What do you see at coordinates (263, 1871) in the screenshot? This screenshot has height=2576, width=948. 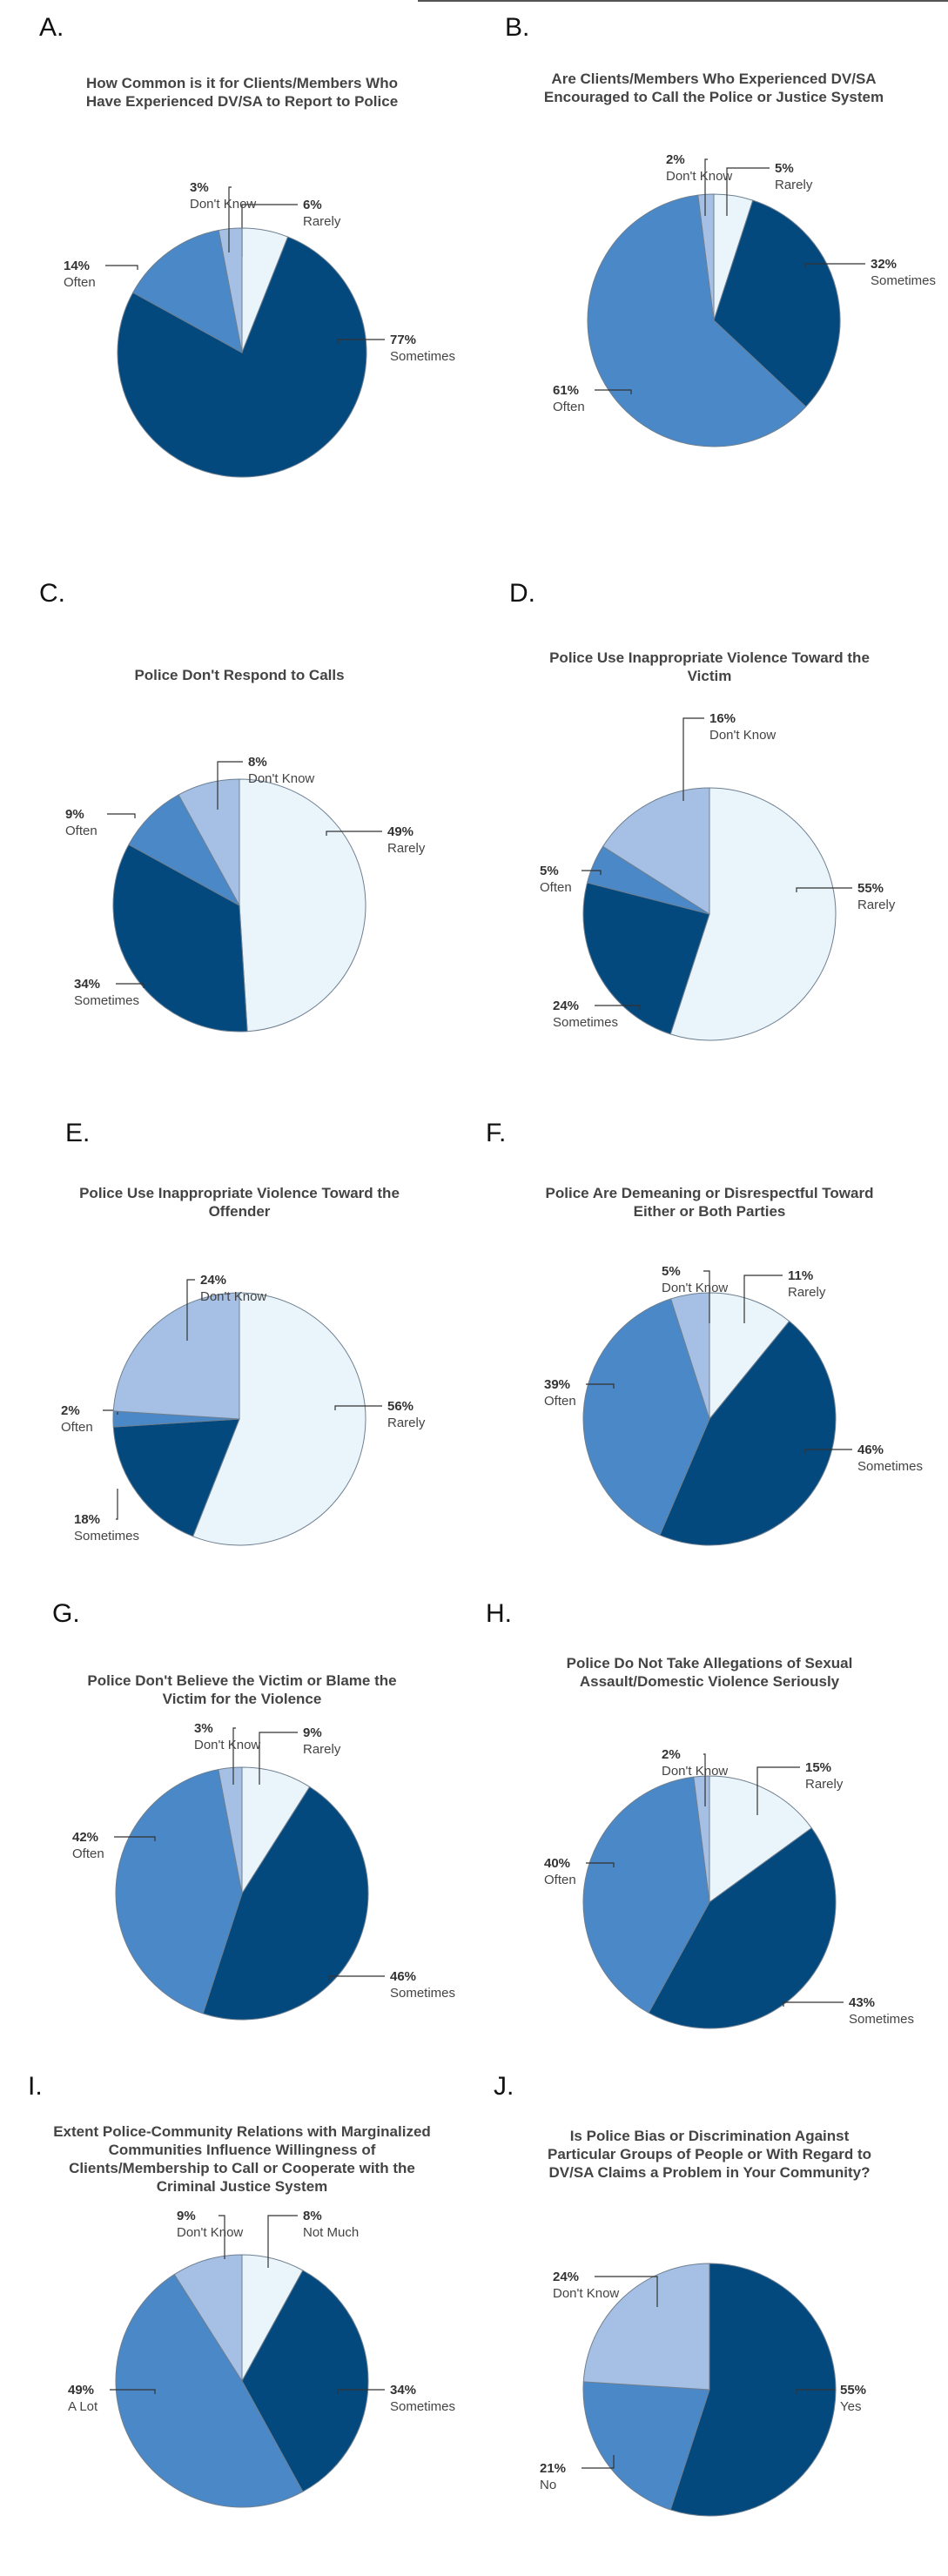 I see `pie-g: 9% Rarely 46% Sometimes 42%Often 3% Don't Know` at bounding box center [263, 1871].